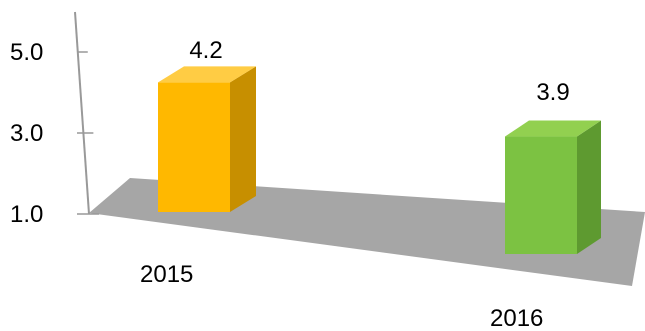 The height and width of the screenshot is (331, 645). Describe the element at coordinates (166, 274) in the screenshot. I see `category-label-2015: 2015` at that location.